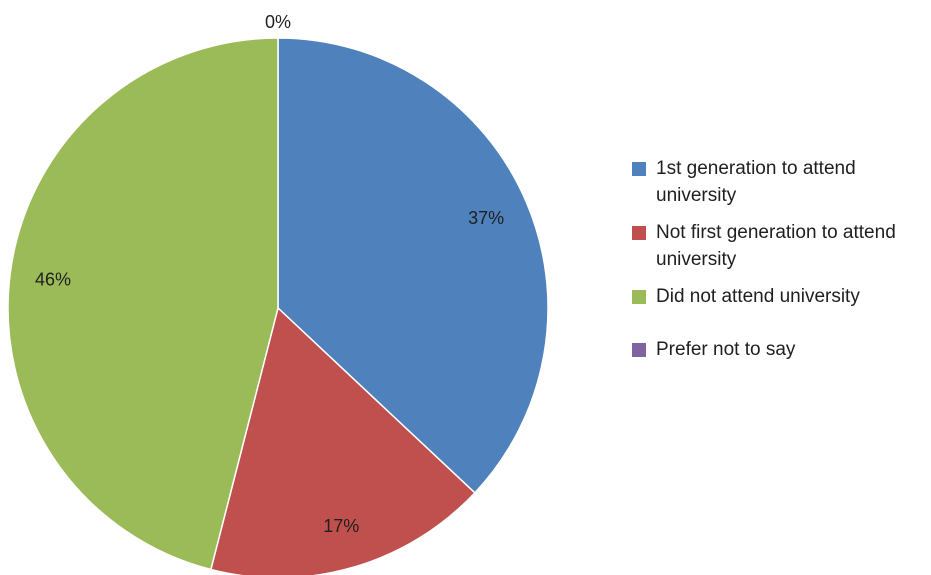  Describe the element at coordinates (486, 218) in the screenshot. I see `pie-label-first-generation: 37%` at that location.